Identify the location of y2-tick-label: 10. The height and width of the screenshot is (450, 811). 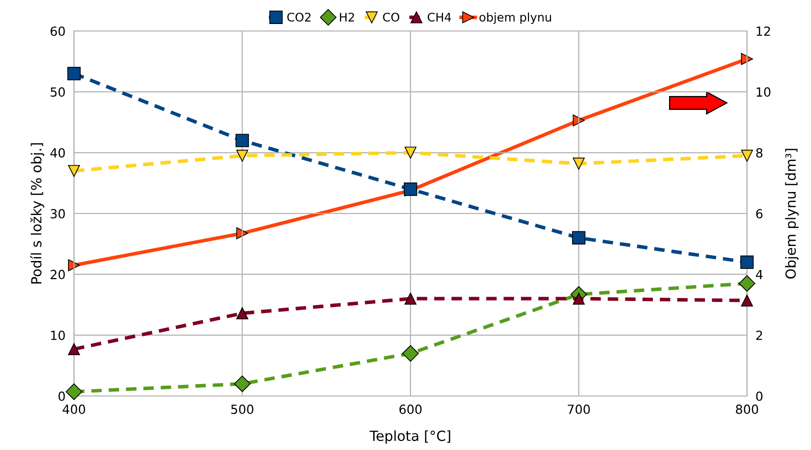
(763, 92).